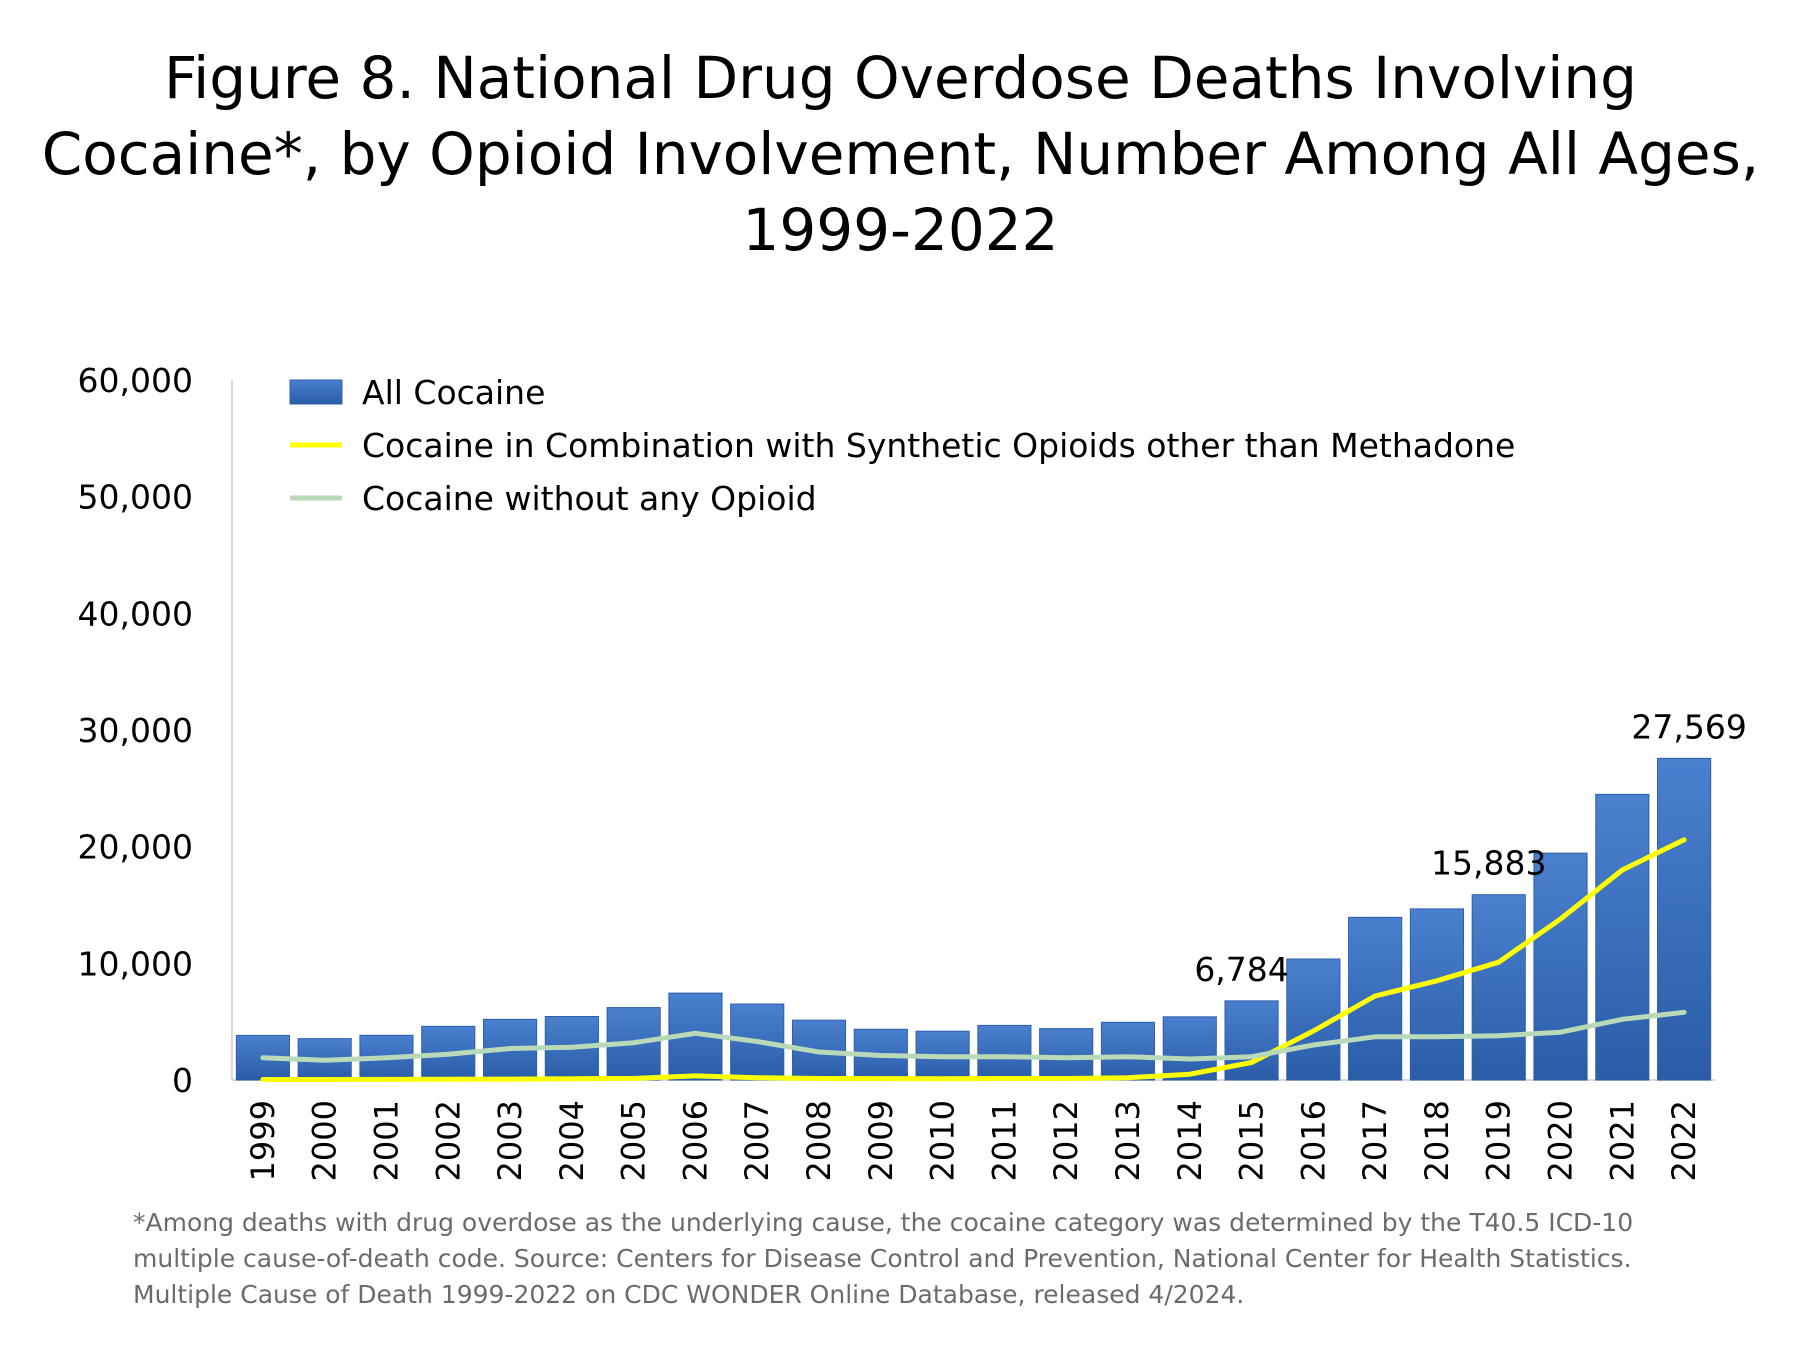 Image resolution: width=1801 pixels, height=1351 pixels. I want to click on y-tick-label: 60,000, so click(135, 380).